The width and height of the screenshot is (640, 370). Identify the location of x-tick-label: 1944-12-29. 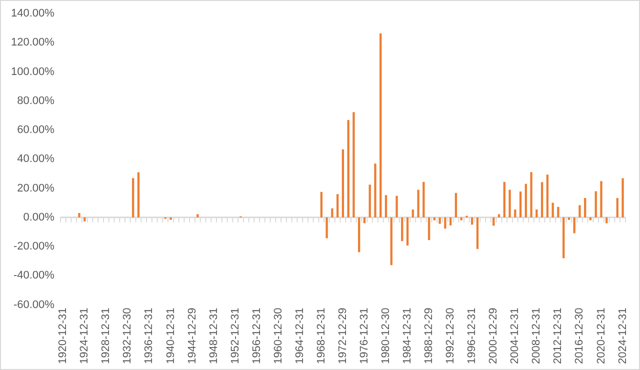
(192, 336).